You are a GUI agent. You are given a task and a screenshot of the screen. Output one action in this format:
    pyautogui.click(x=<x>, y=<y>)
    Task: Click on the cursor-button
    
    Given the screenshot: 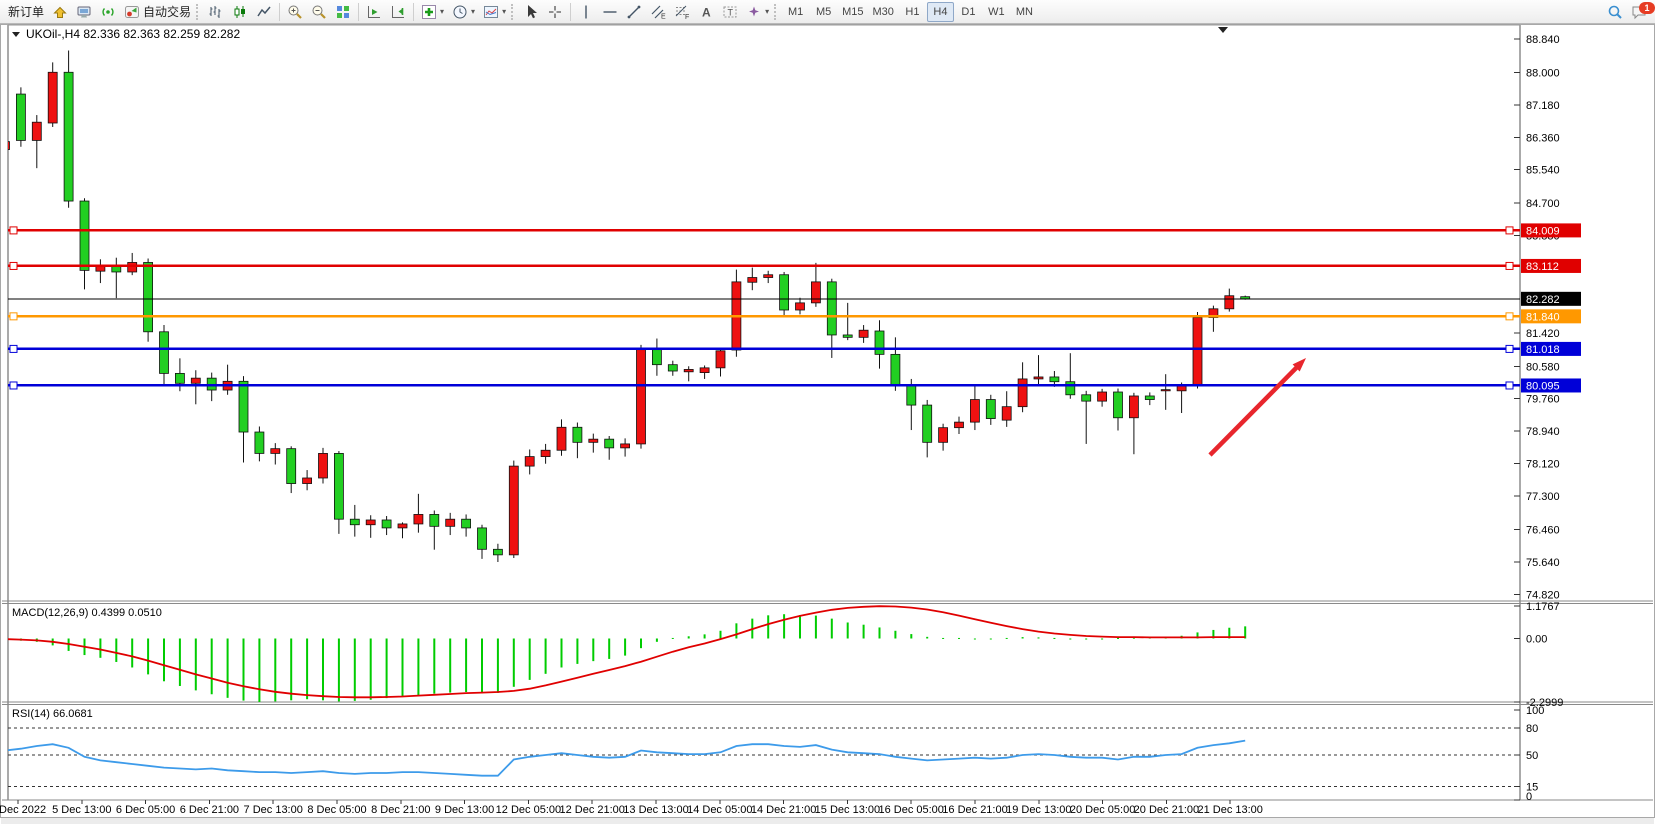 What is the action you would take?
    pyautogui.click(x=531, y=12)
    